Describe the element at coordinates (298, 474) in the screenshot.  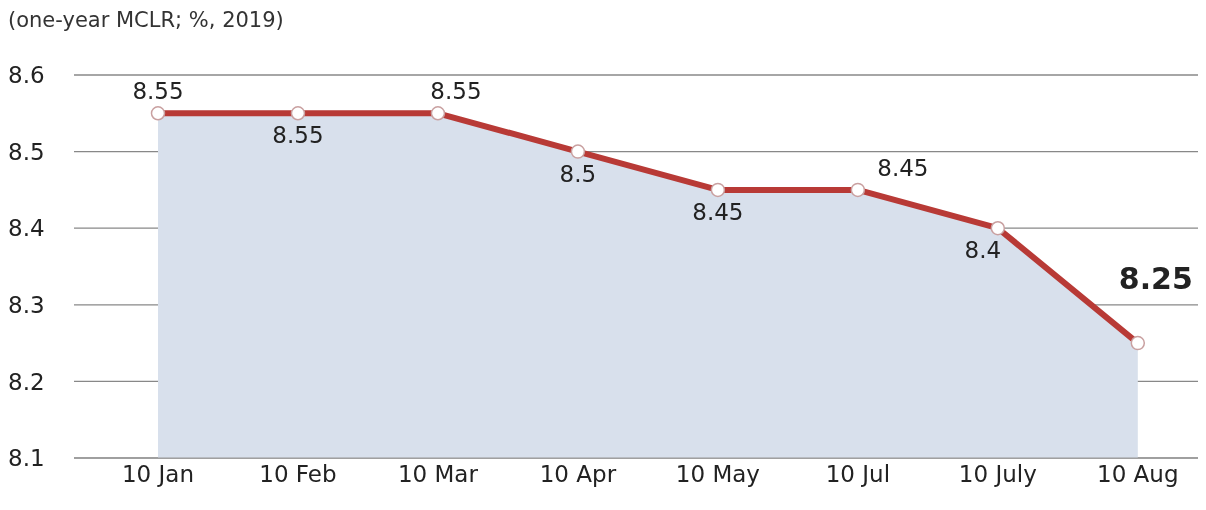
I see `x-tick-label: 10 Feb` at that location.